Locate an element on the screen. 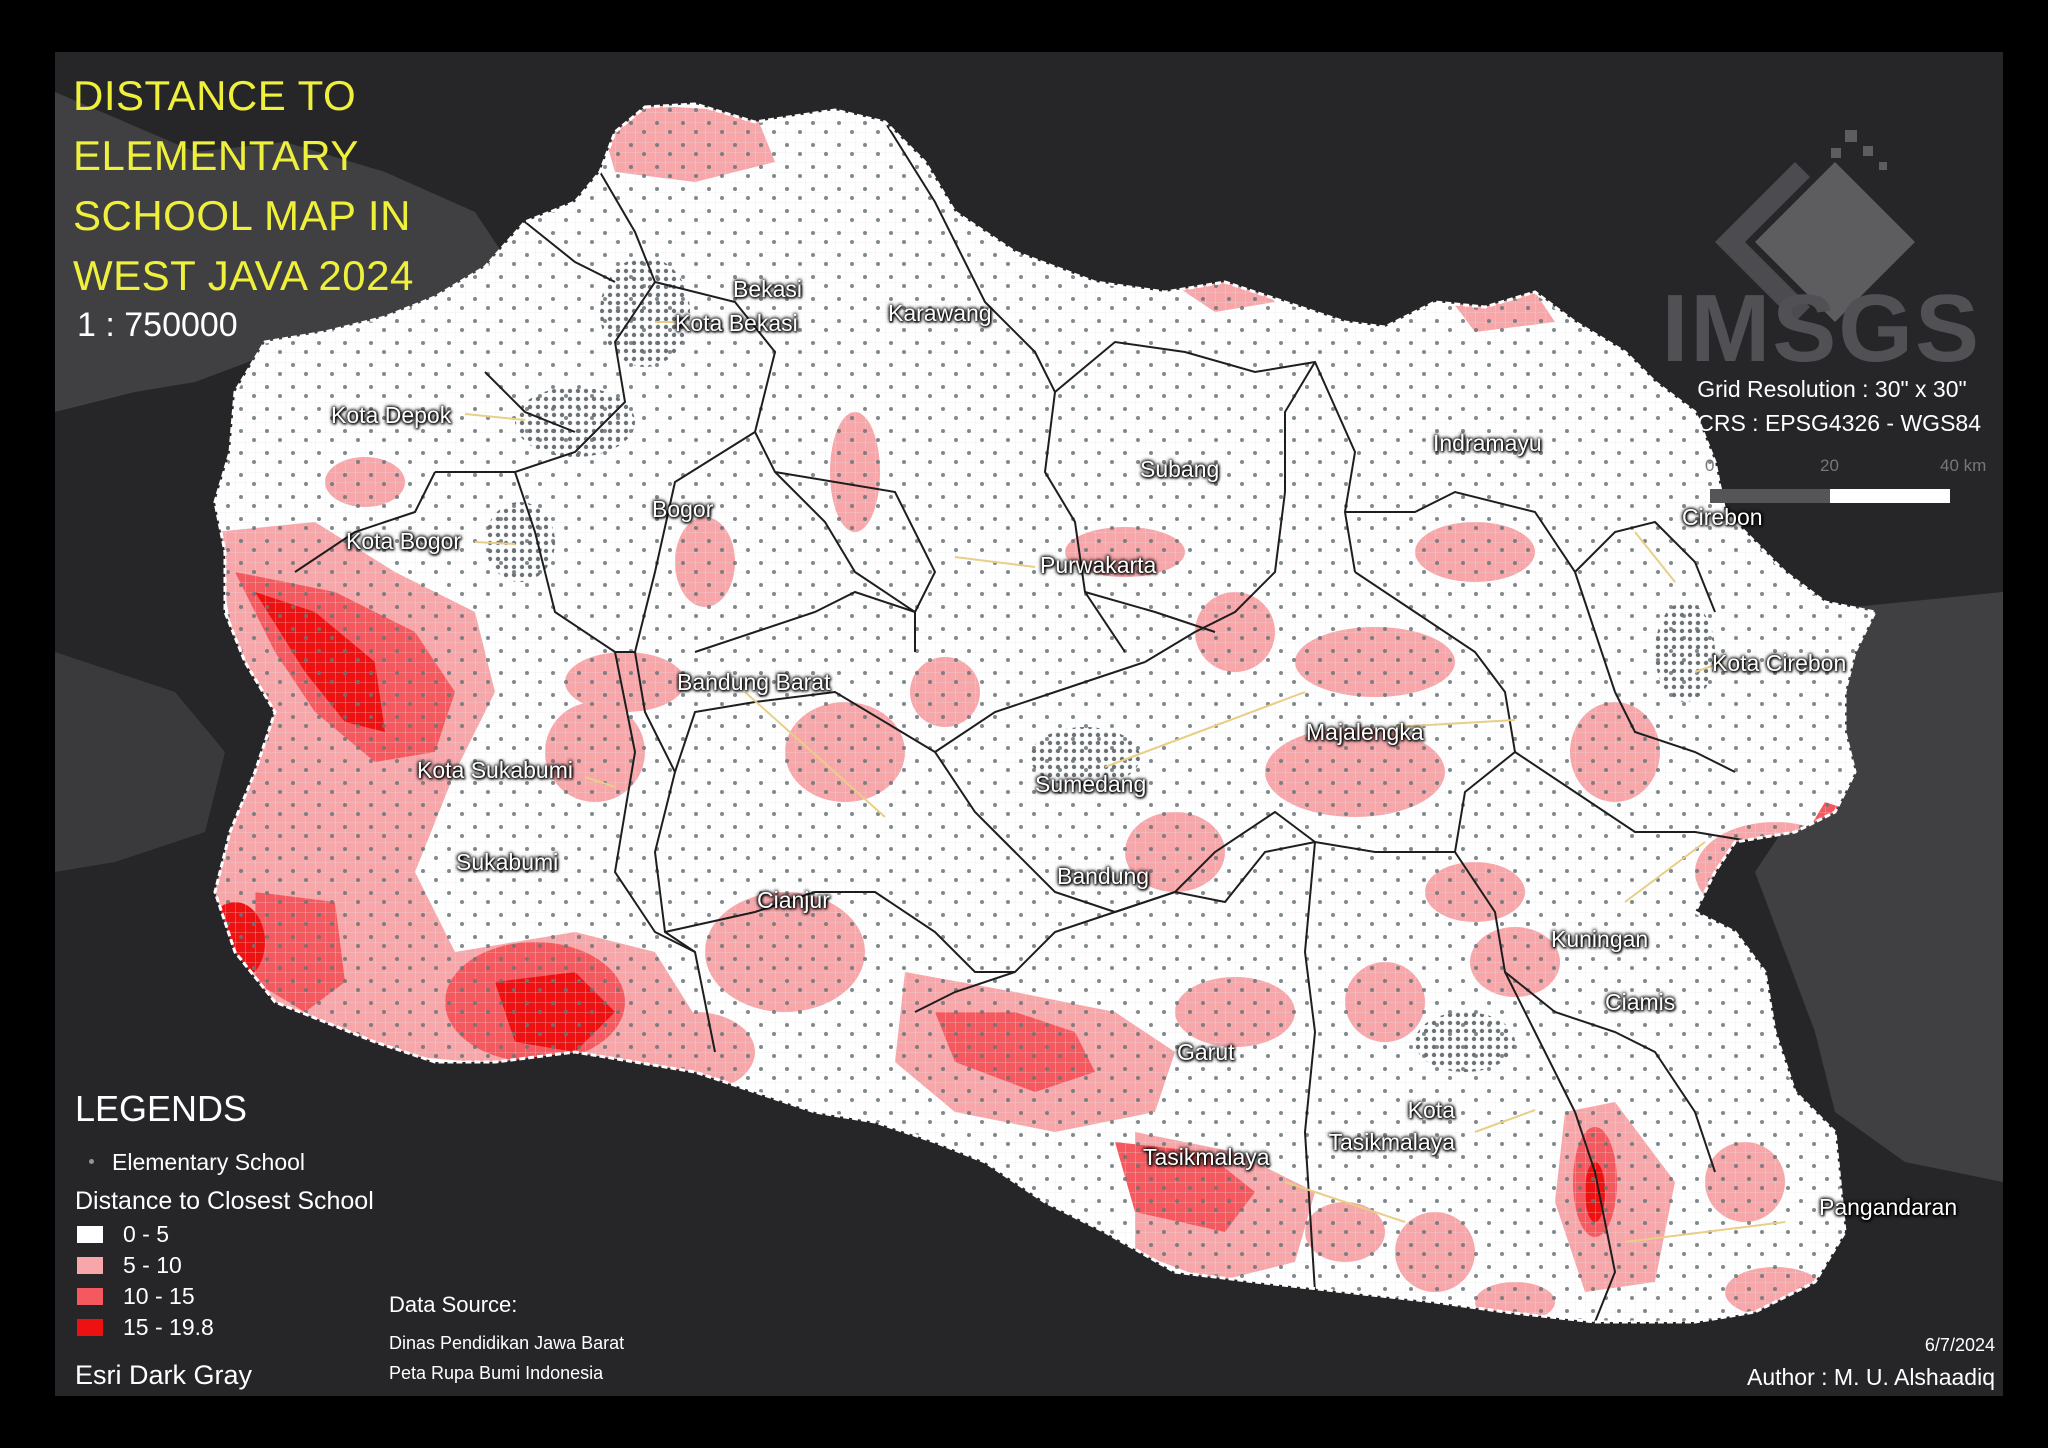  scale-tick-0: 0 is located at coordinates (1710, 465).